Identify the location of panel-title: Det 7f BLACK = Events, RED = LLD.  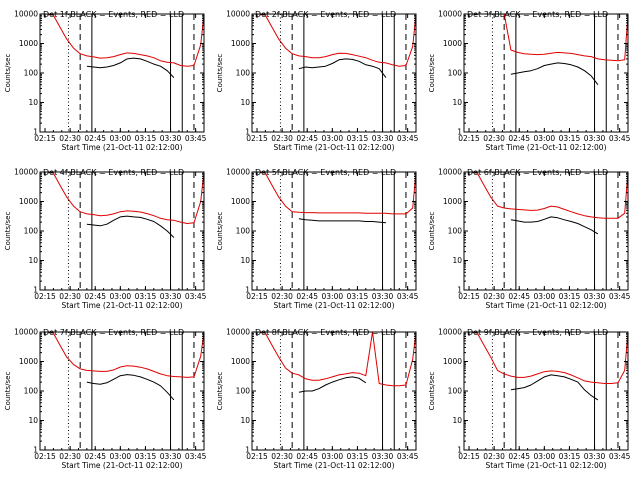
(113, 332).